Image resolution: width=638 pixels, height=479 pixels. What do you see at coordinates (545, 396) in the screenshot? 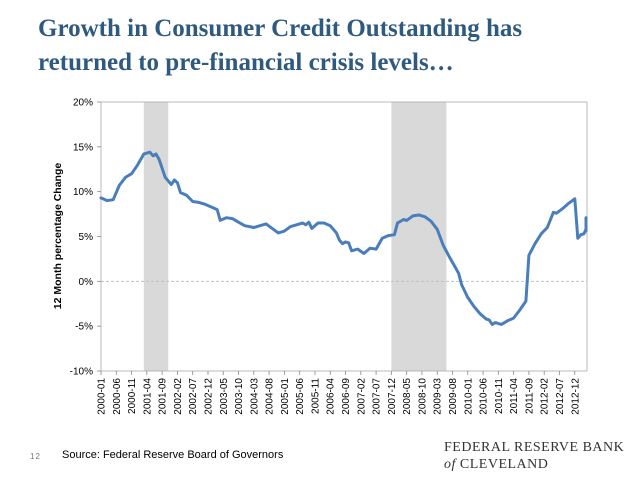
I see `x-tick-label: 2012-02` at bounding box center [545, 396].